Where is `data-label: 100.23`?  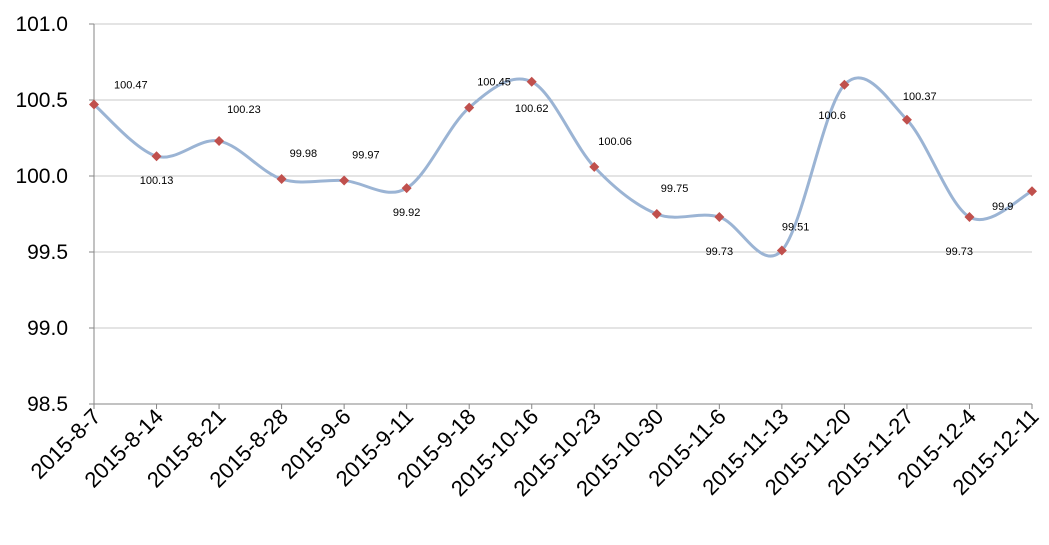 data-label: 100.23 is located at coordinates (244, 110).